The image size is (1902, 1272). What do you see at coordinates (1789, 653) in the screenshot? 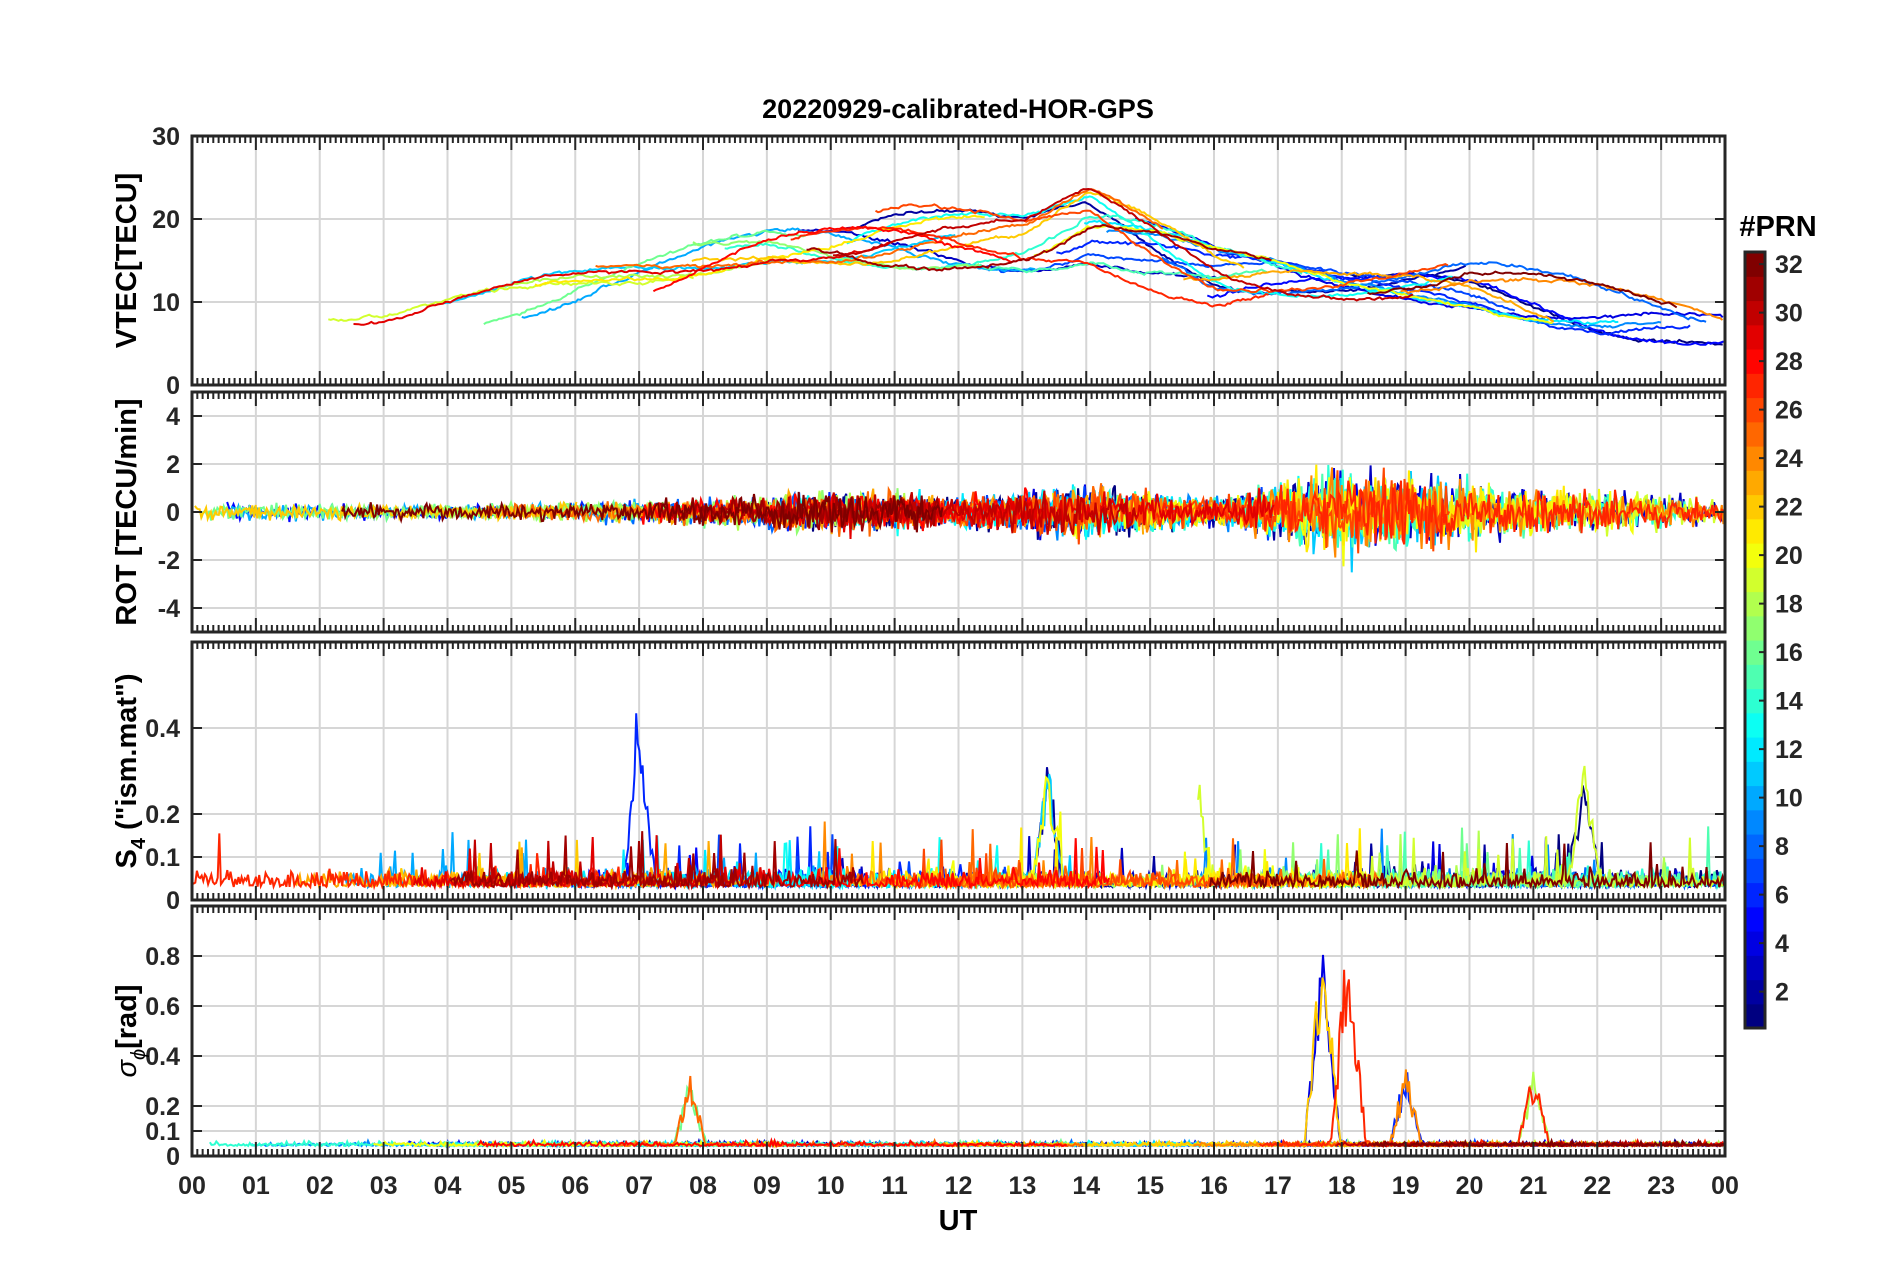
I see `colorbar-tick-label: 16` at bounding box center [1789, 653].